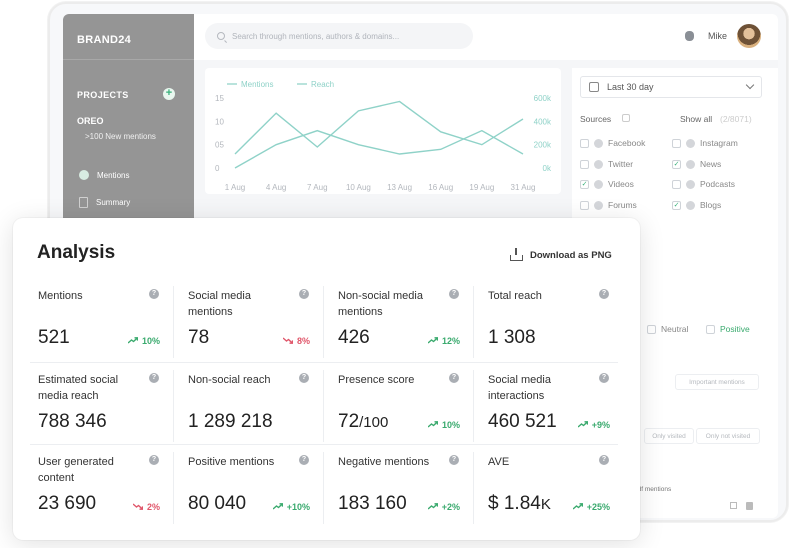 The height and width of the screenshot is (548, 800). What do you see at coordinates (298, 507) in the screenshot?
I see `change-value: +10%` at bounding box center [298, 507].